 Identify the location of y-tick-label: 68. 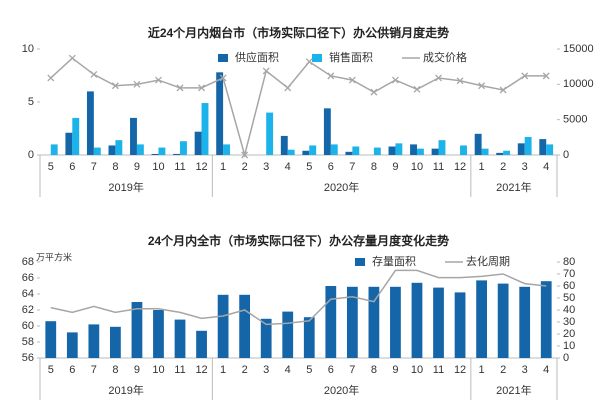
(28, 262).